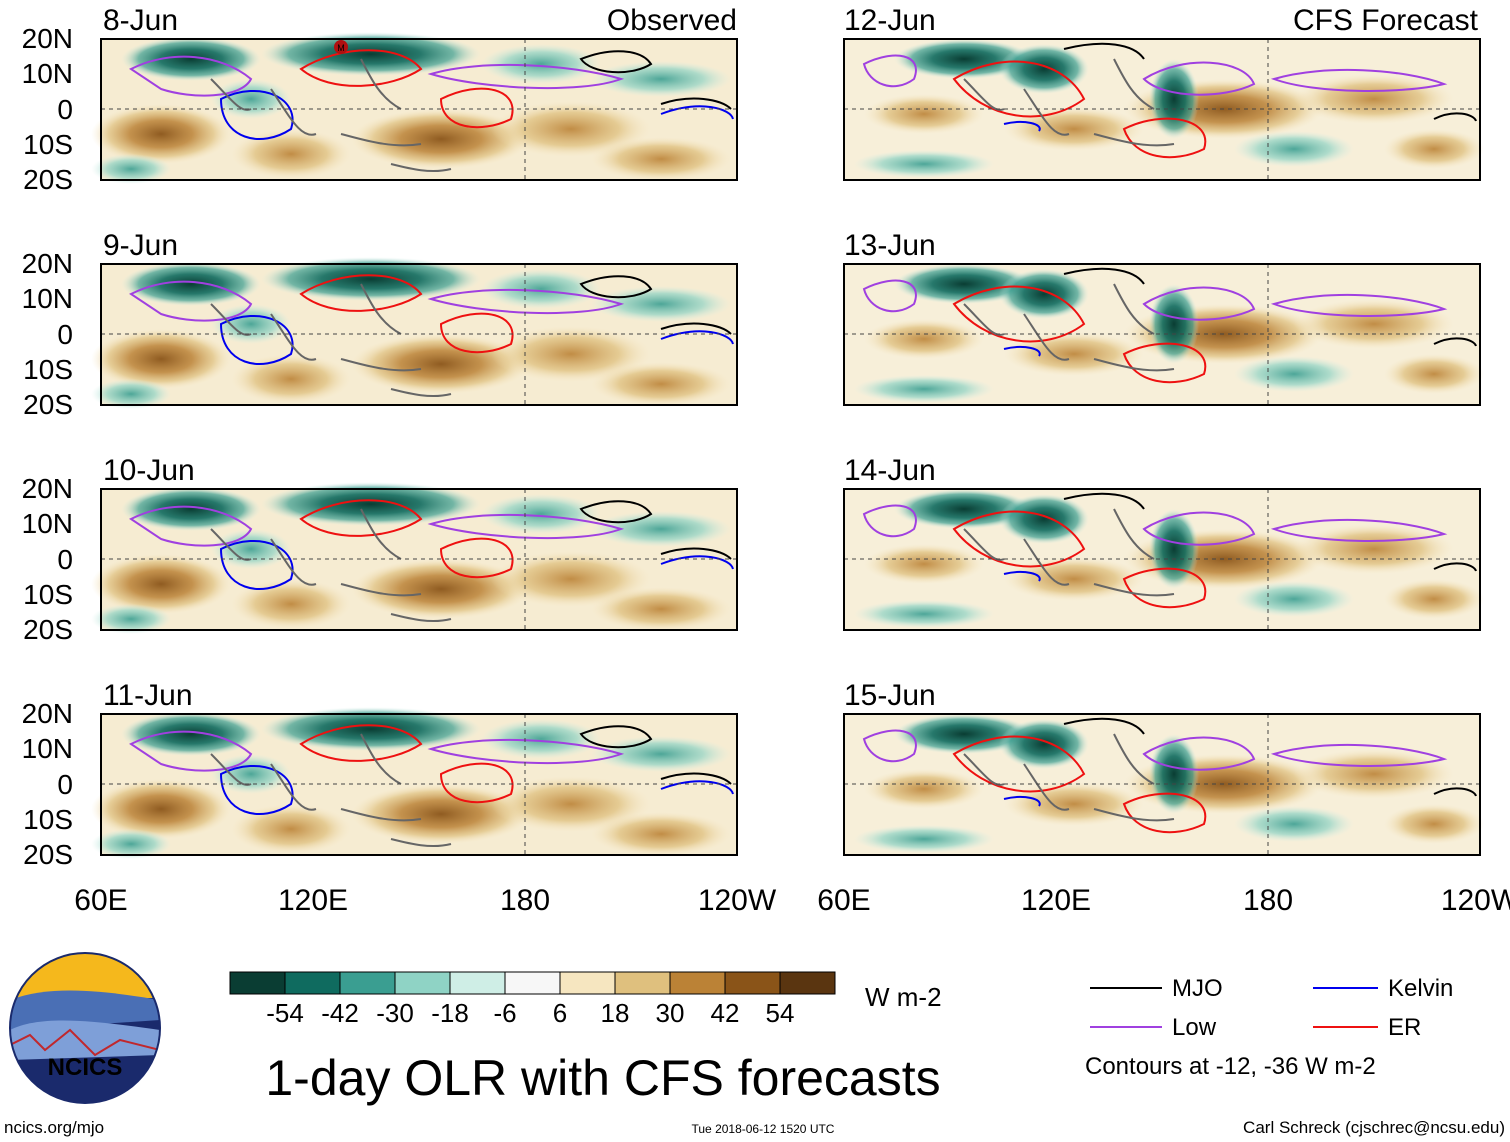 This screenshot has height=1142, width=1510. Describe the element at coordinates (414, 319) in the screenshot. I see `panel-observed-9-jun: 9-Jun` at that location.